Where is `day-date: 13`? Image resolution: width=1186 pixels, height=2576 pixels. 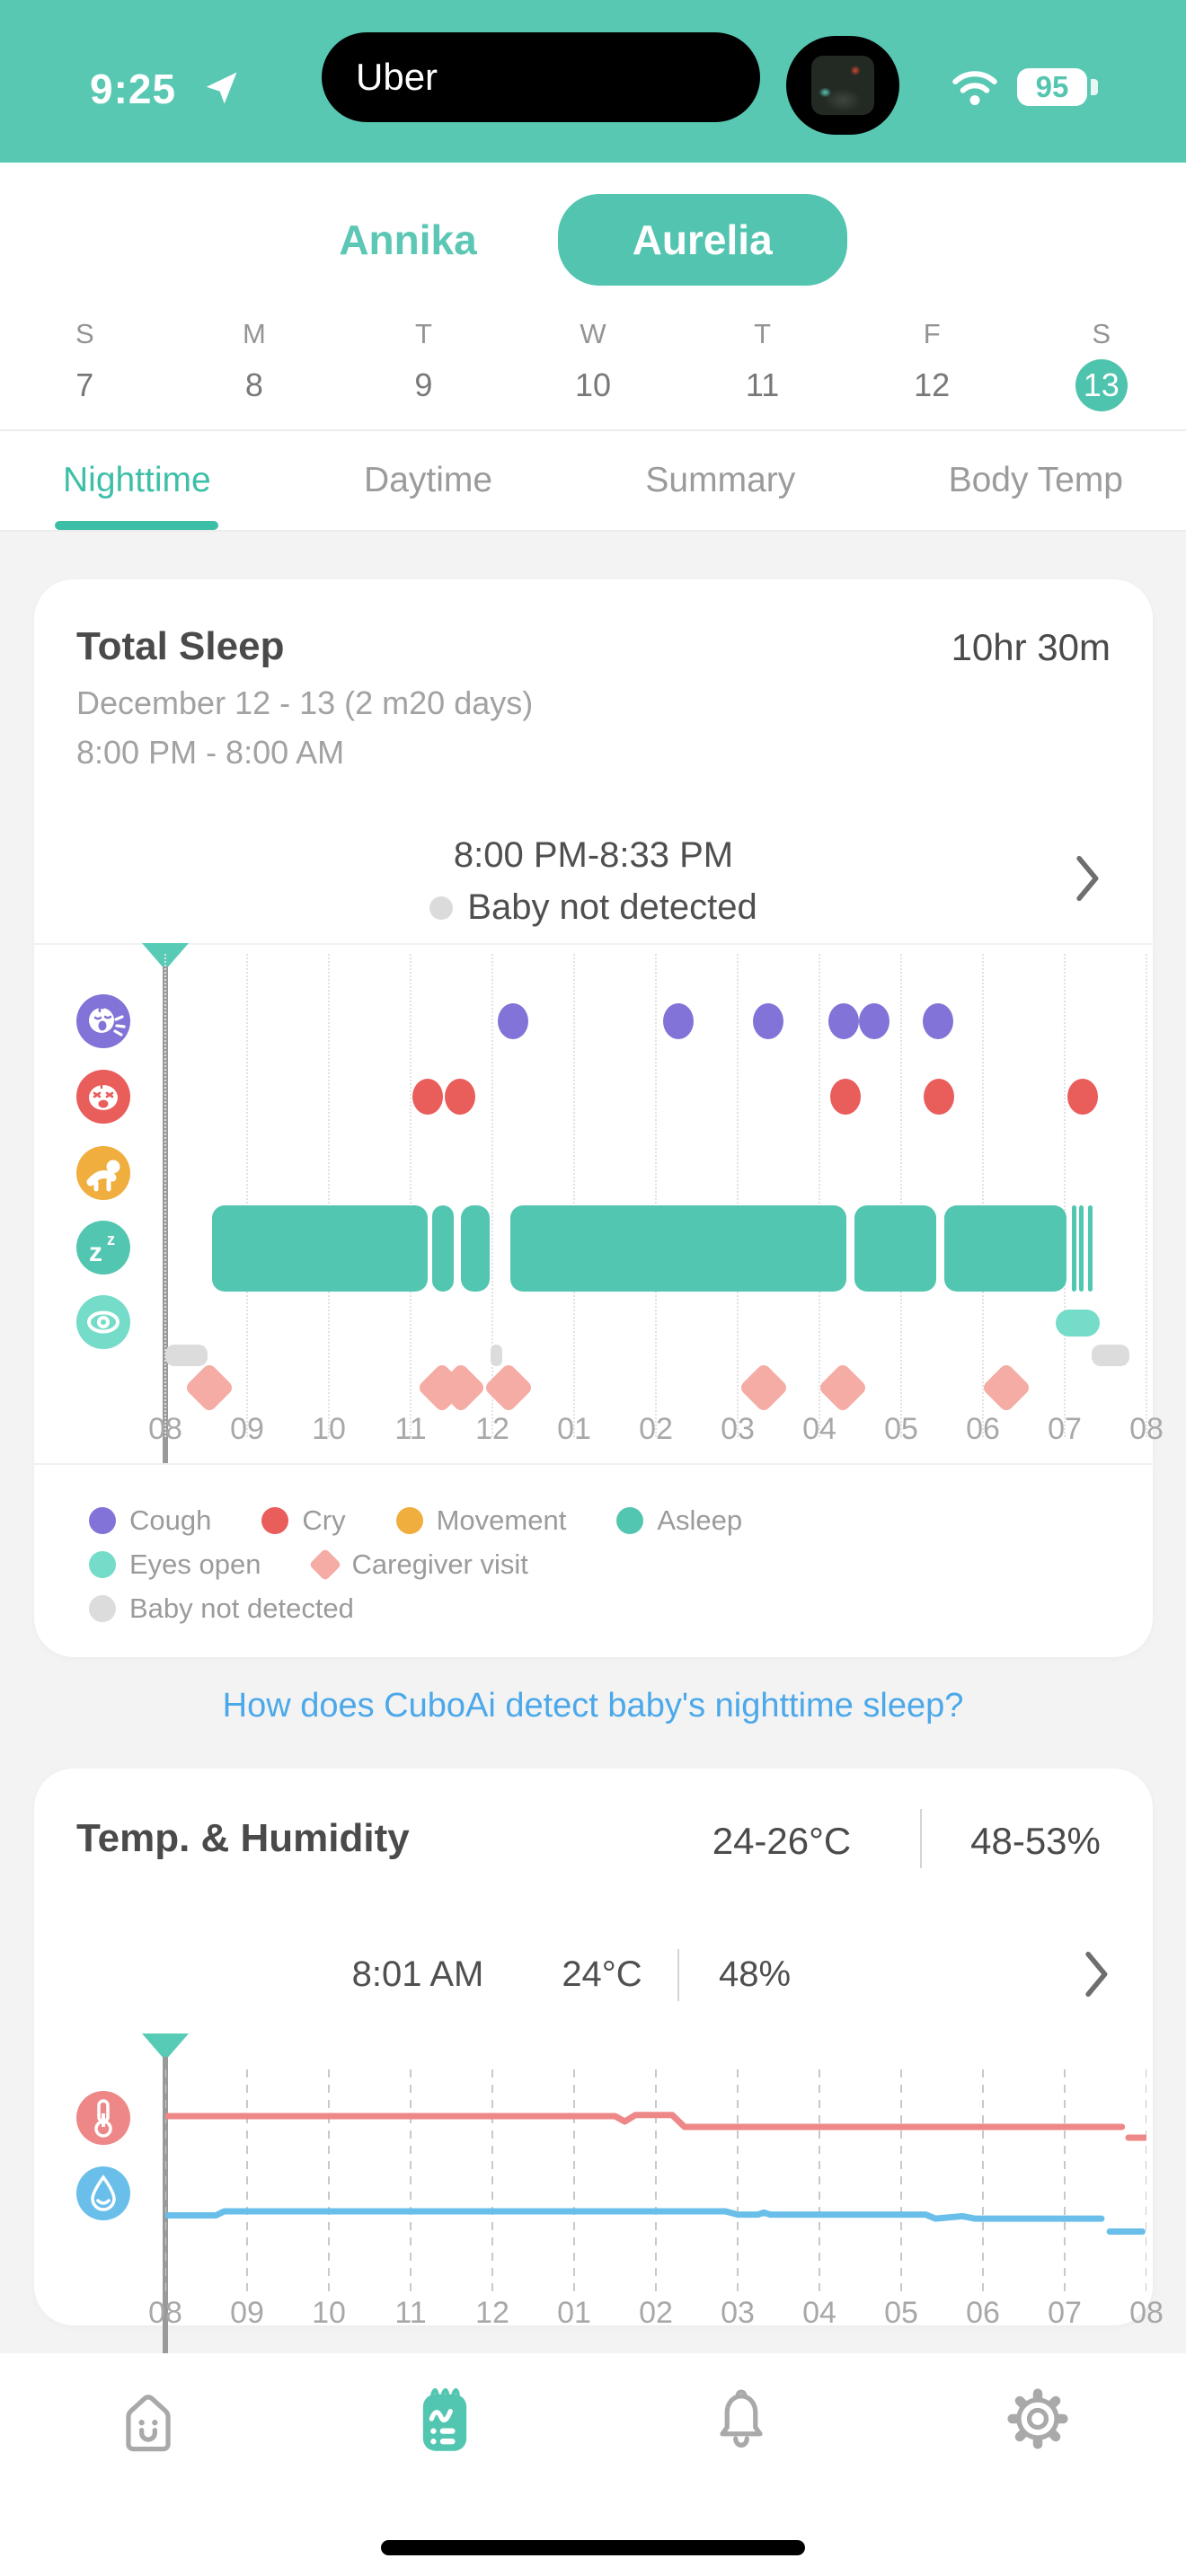
day-date: 13 is located at coordinates (1101, 385).